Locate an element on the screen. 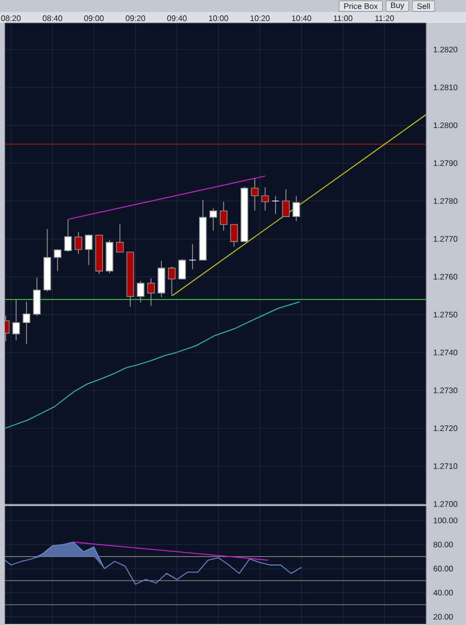 This screenshot has height=625, width=466. y-tick-label: 1.2710 is located at coordinates (446, 466).